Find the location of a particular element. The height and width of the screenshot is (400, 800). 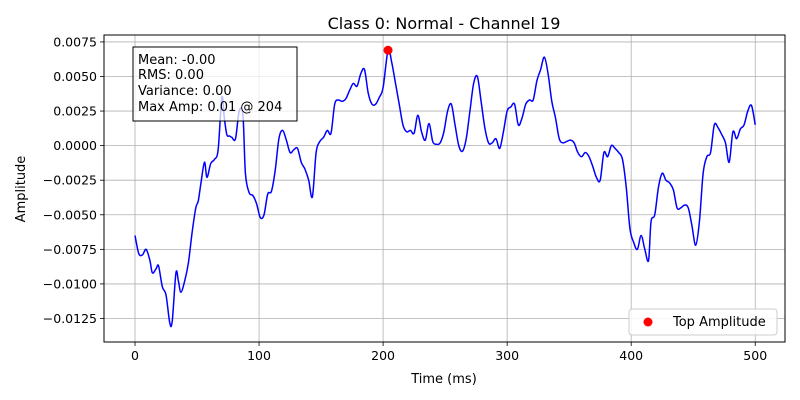

legend-label: Top Amplitude is located at coordinates (719, 322).